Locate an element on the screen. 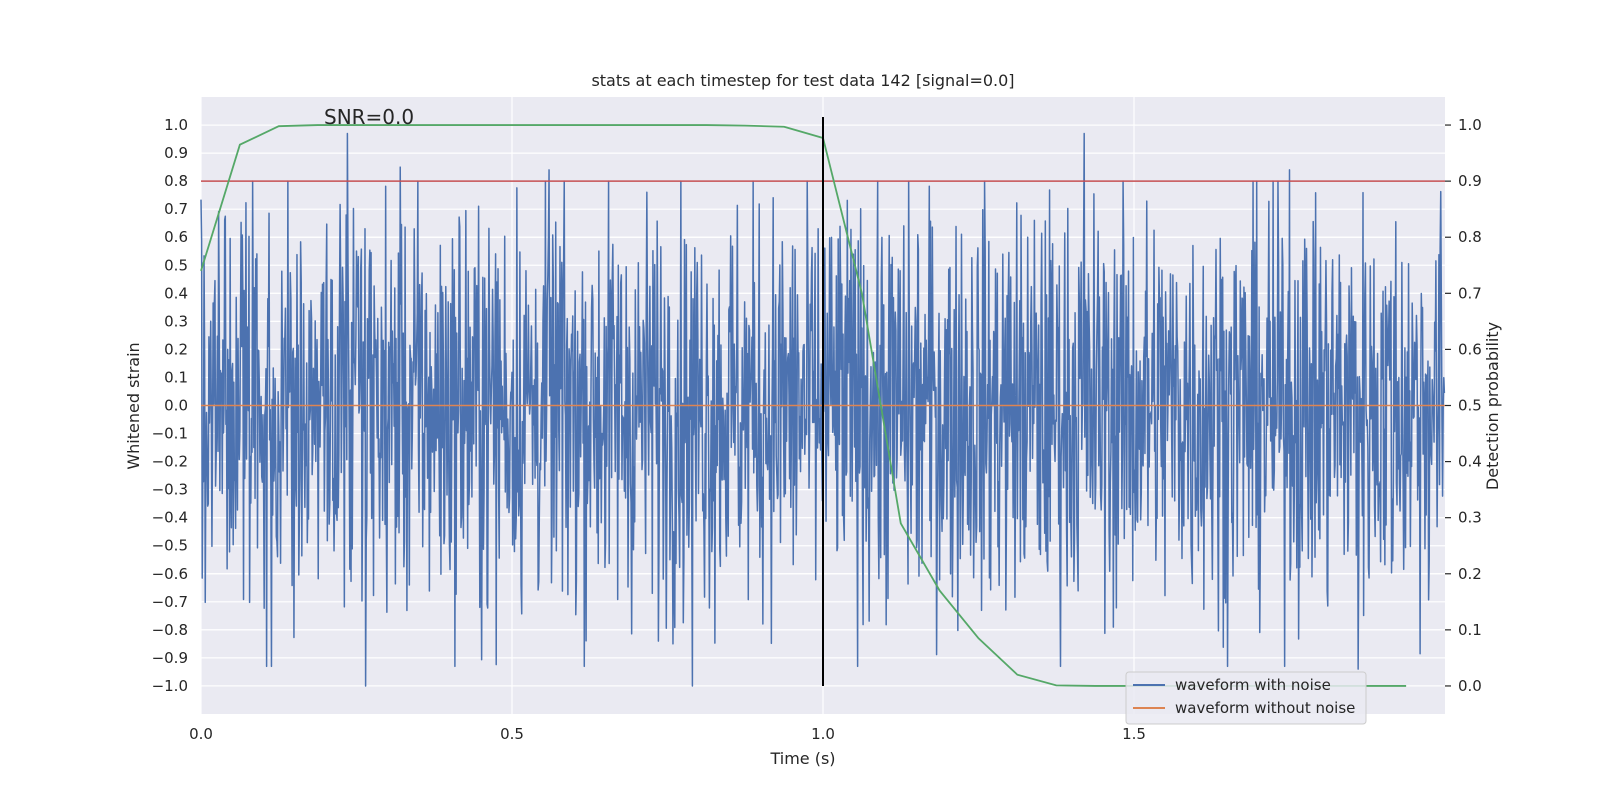 The image size is (1600, 804). x-axis-label: Time (s) is located at coordinates (802, 758).